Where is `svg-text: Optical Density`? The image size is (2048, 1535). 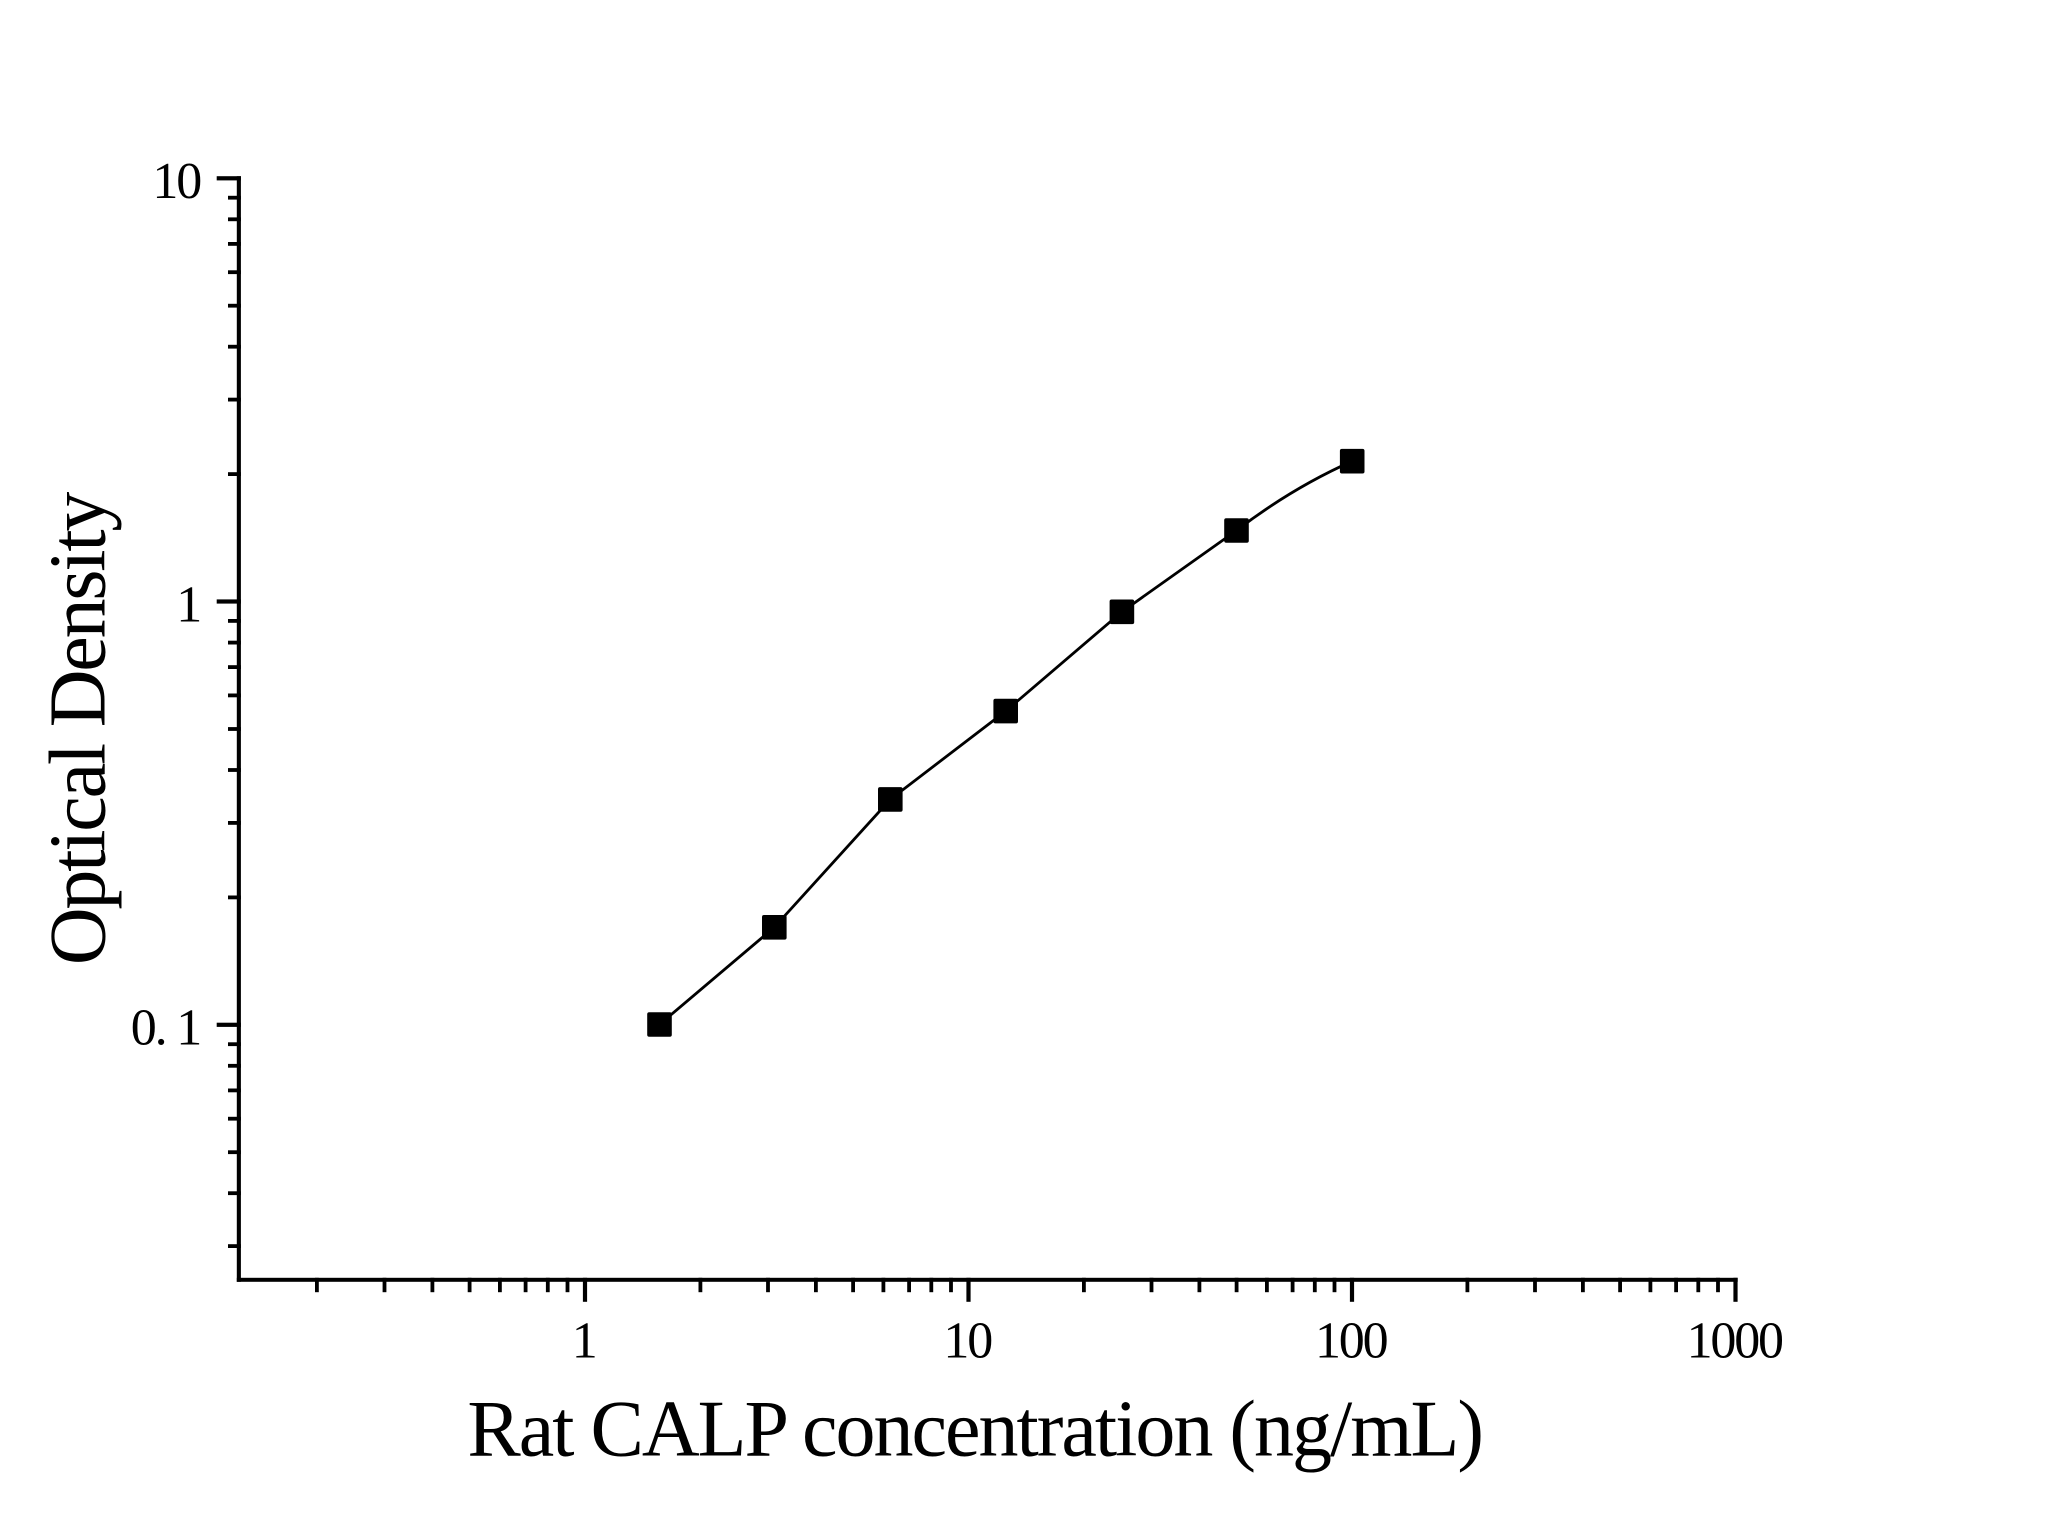
svg-text: Optical Density is located at coordinates (79, 729).